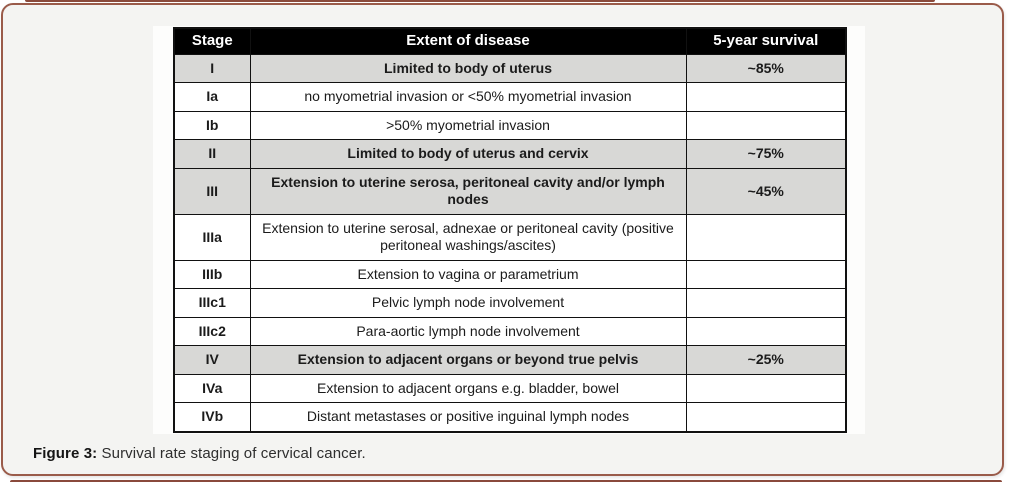 This screenshot has height=482, width=1010. I want to click on cell-extent: Limited to body of uterus, so click(468, 68).